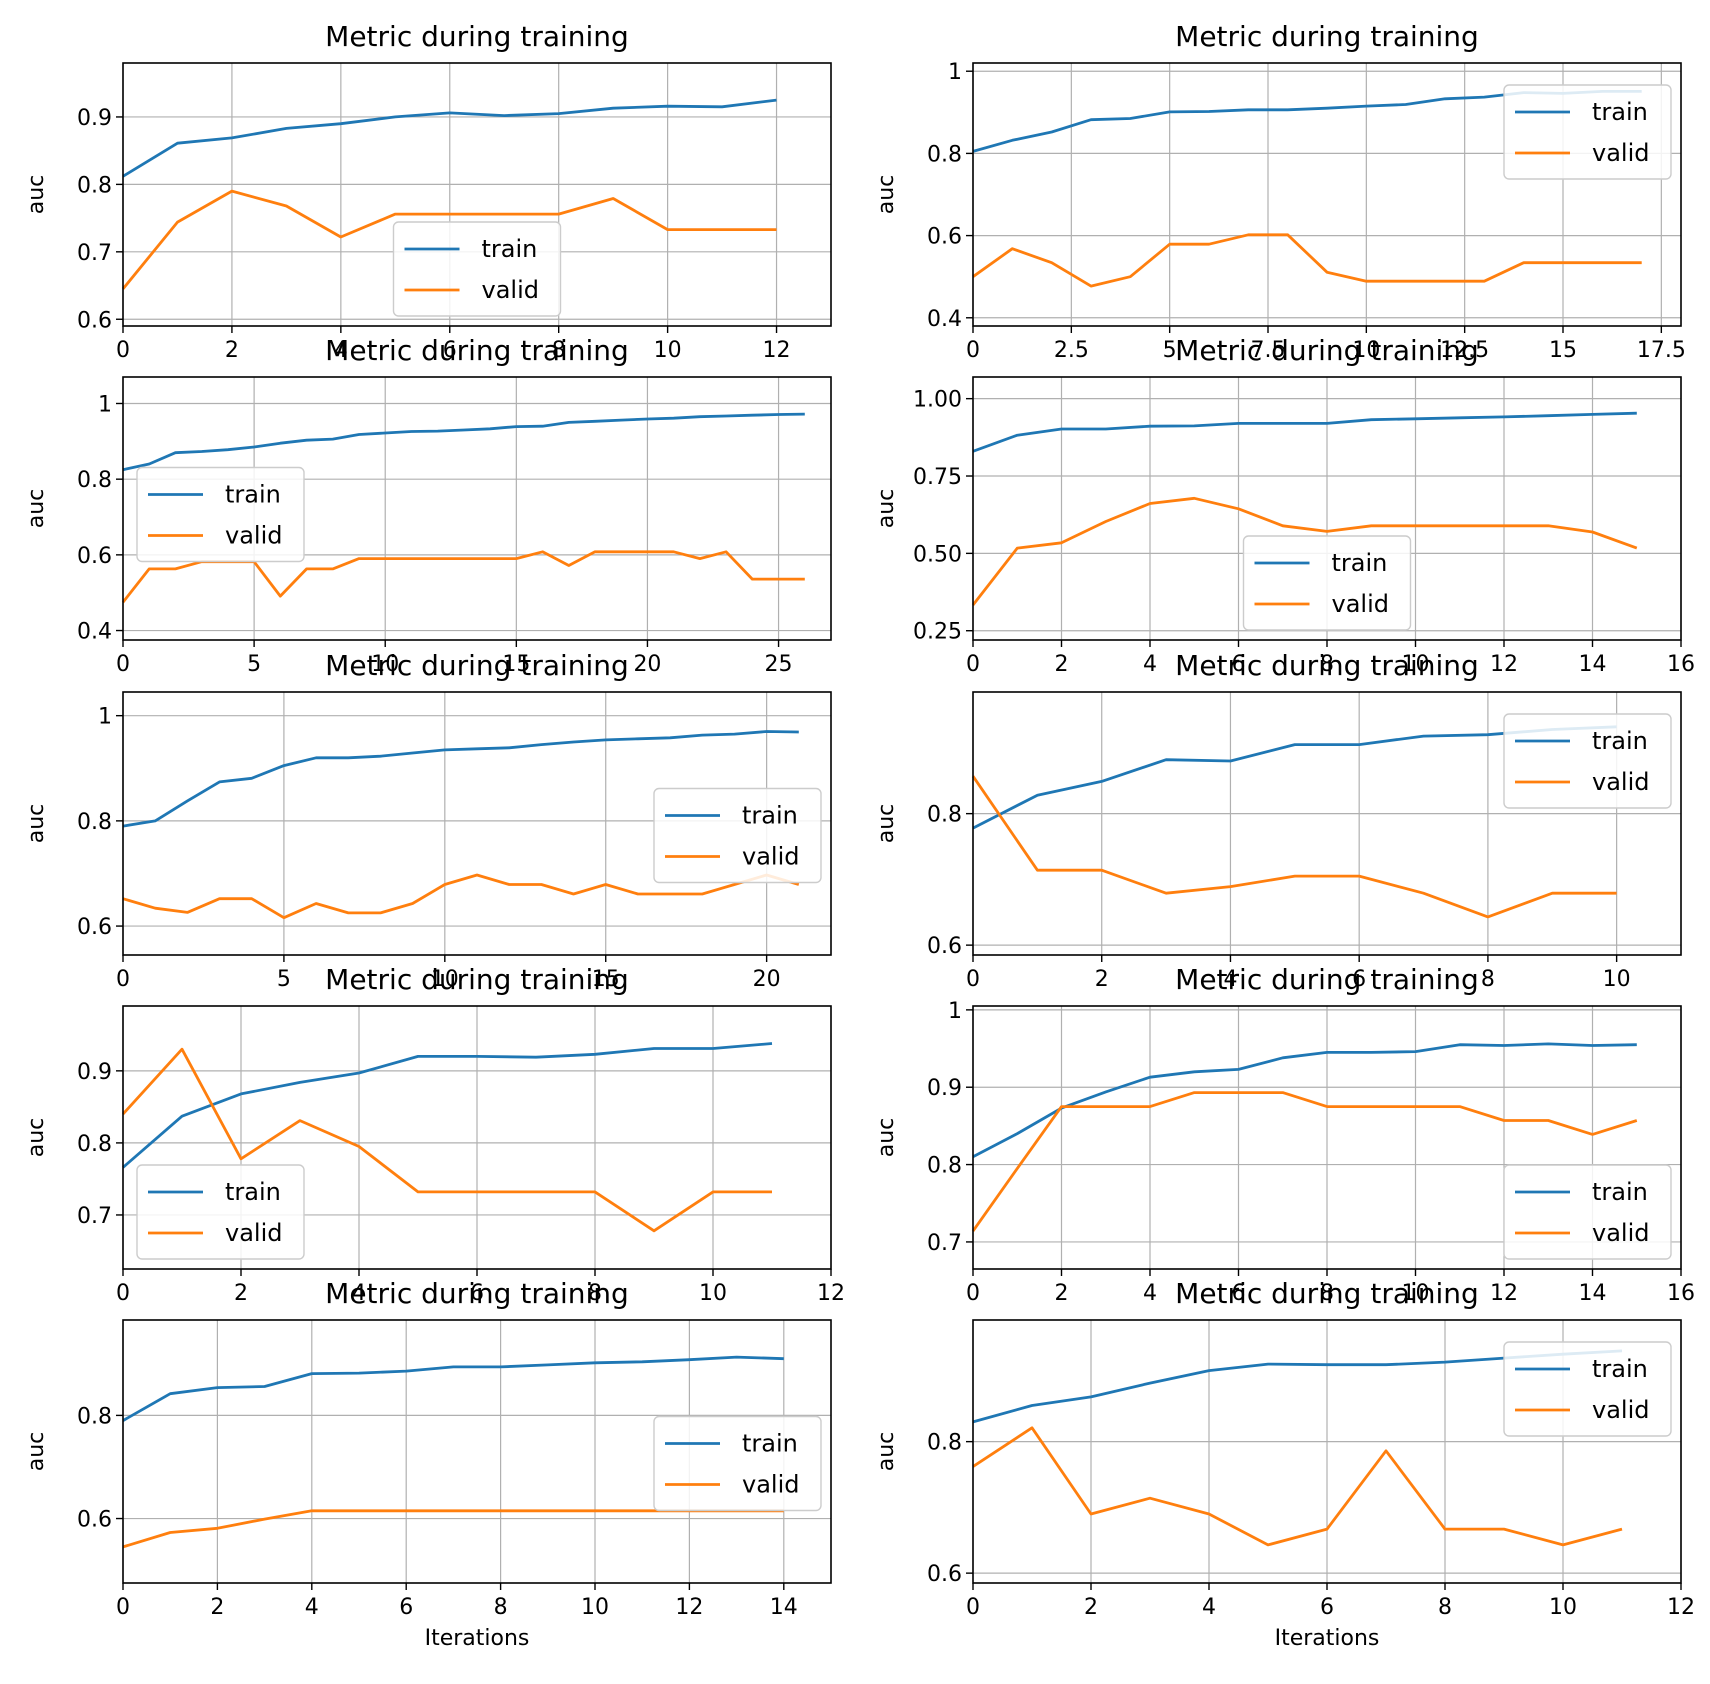 This screenshot has height=1684, width=1710. What do you see at coordinates (94, 253) in the screenshot?
I see `y-tick-label: 0.7` at bounding box center [94, 253].